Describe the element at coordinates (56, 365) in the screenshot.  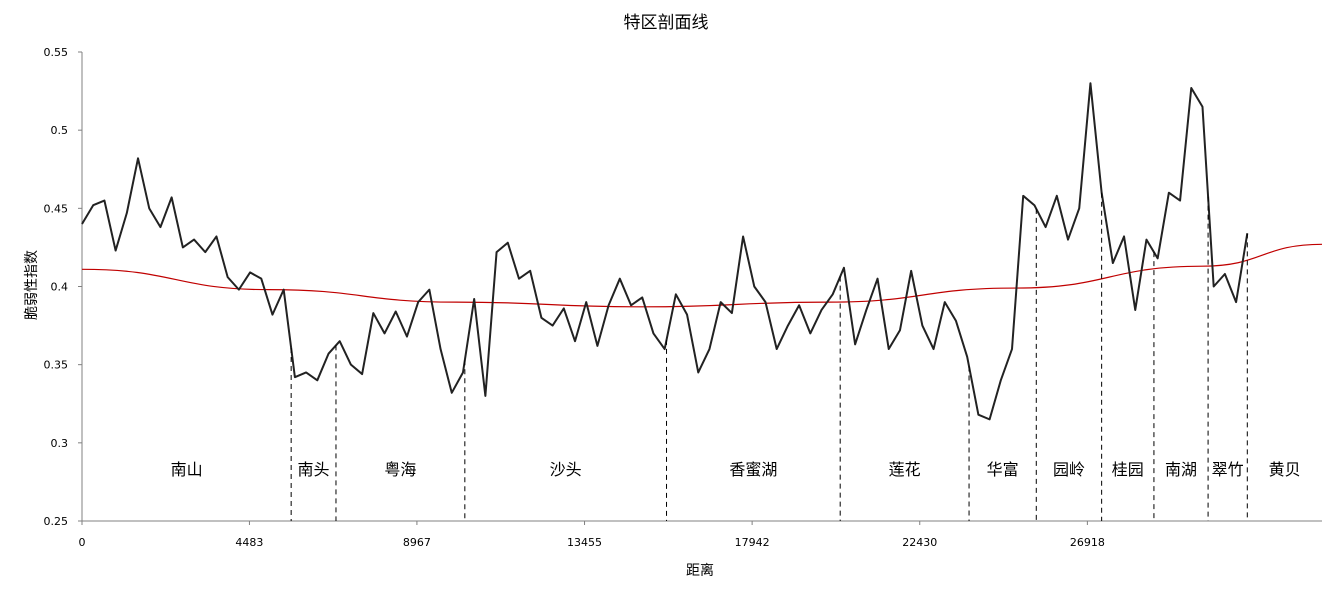
I see `y-tick-label: 0.35` at that location.